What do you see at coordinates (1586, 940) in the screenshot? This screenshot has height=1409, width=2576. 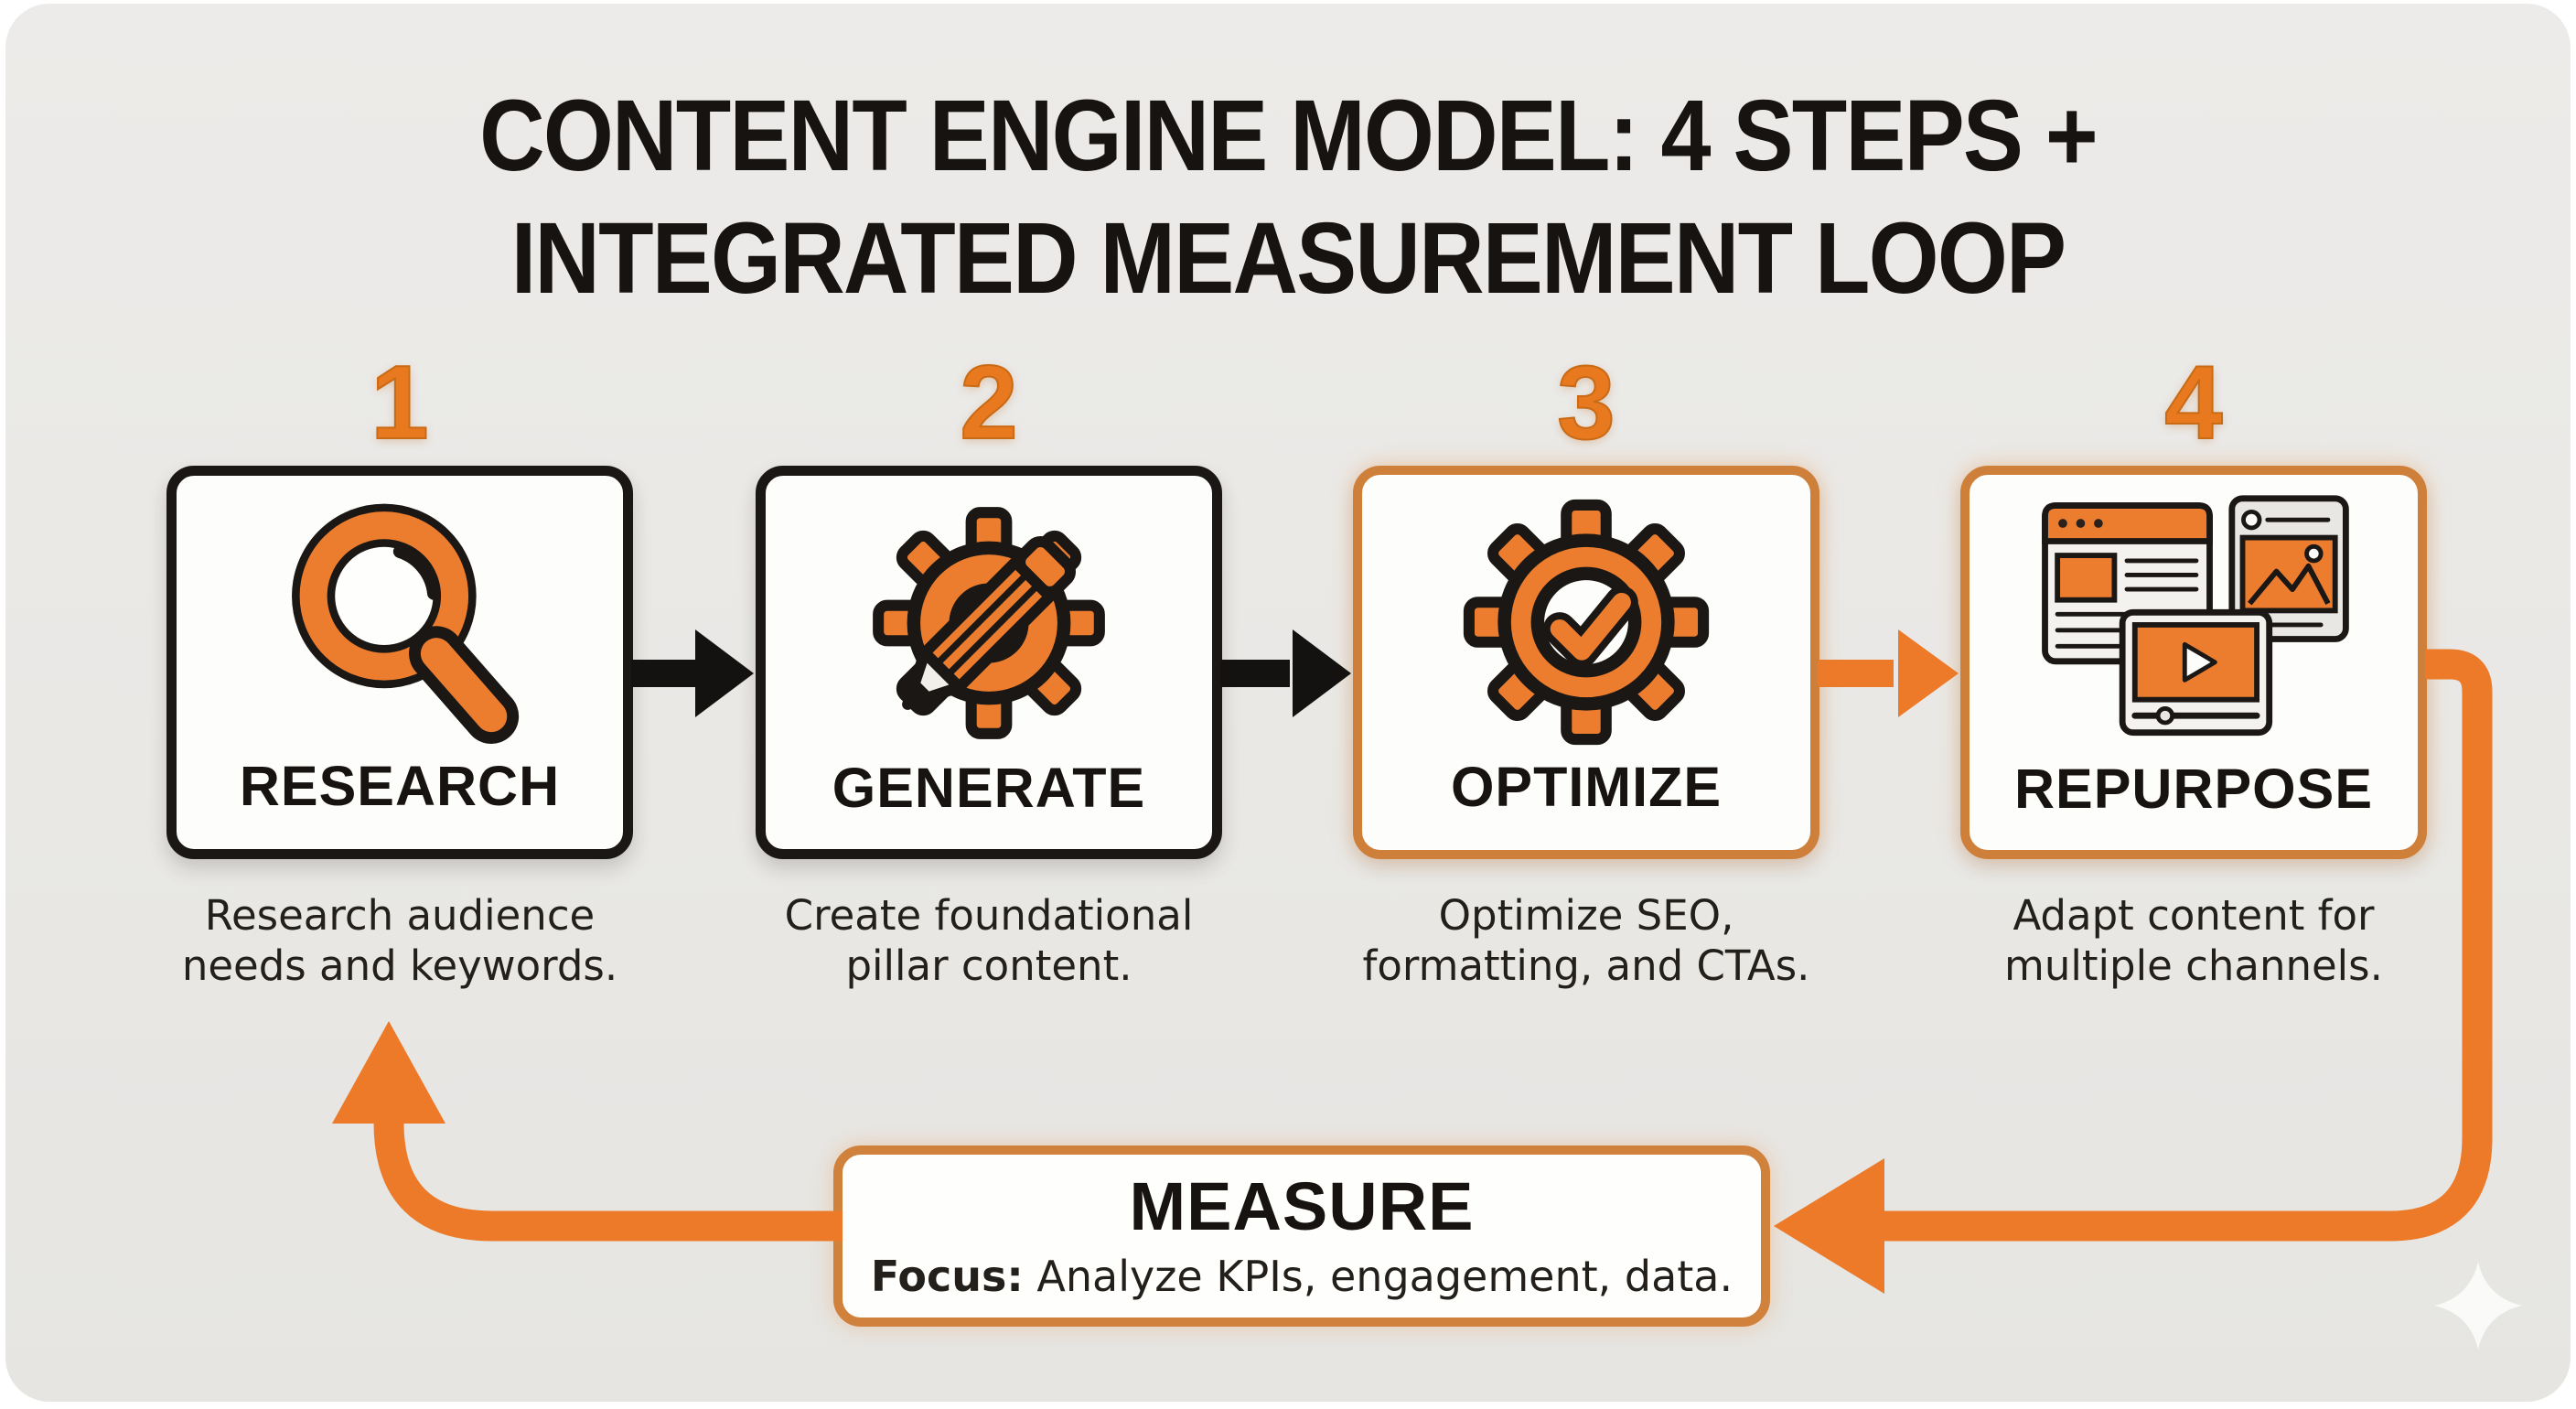 I see `optimize-description: Optimize SEO, formatting, and CTAs.` at bounding box center [1586, 940].